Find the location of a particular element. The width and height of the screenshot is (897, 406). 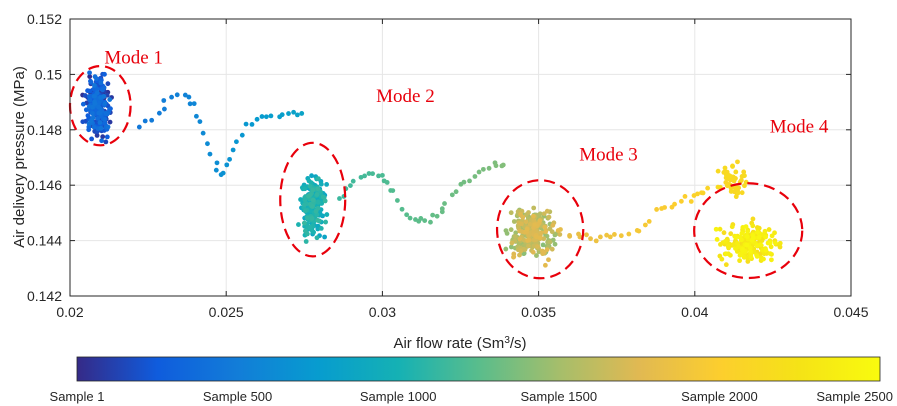

mode-1-label: Mode 1 is located at coordinates (133, 57).